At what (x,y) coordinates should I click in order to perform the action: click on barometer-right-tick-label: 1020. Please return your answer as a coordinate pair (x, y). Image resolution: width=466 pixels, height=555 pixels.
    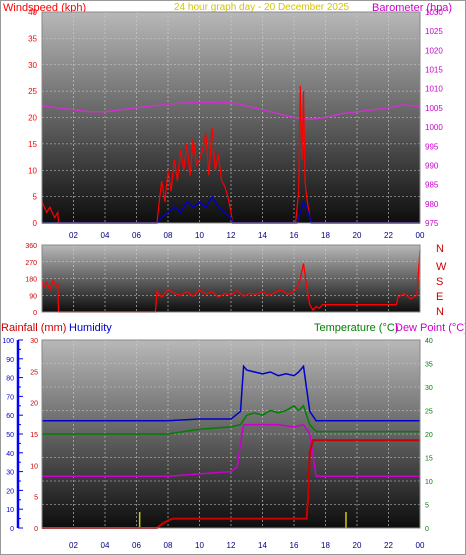
    Looking at the image, I should click on (434, 50).